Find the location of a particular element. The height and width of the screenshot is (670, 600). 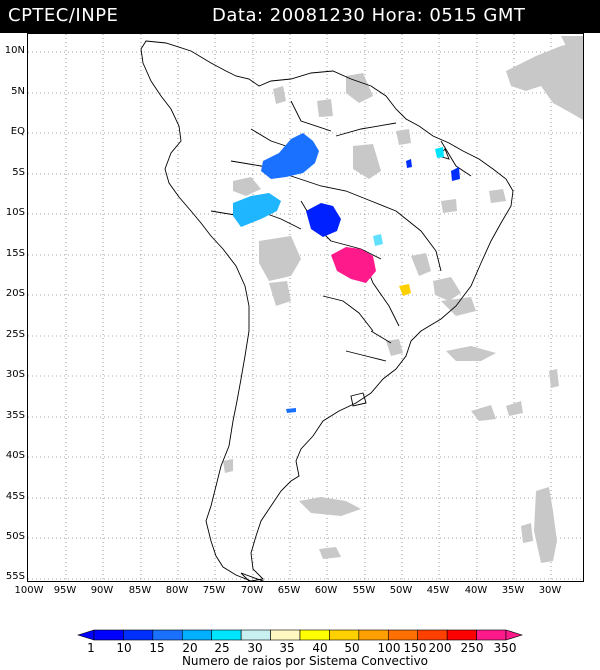

lon-label: 45W is located at coordinates (438, 590).